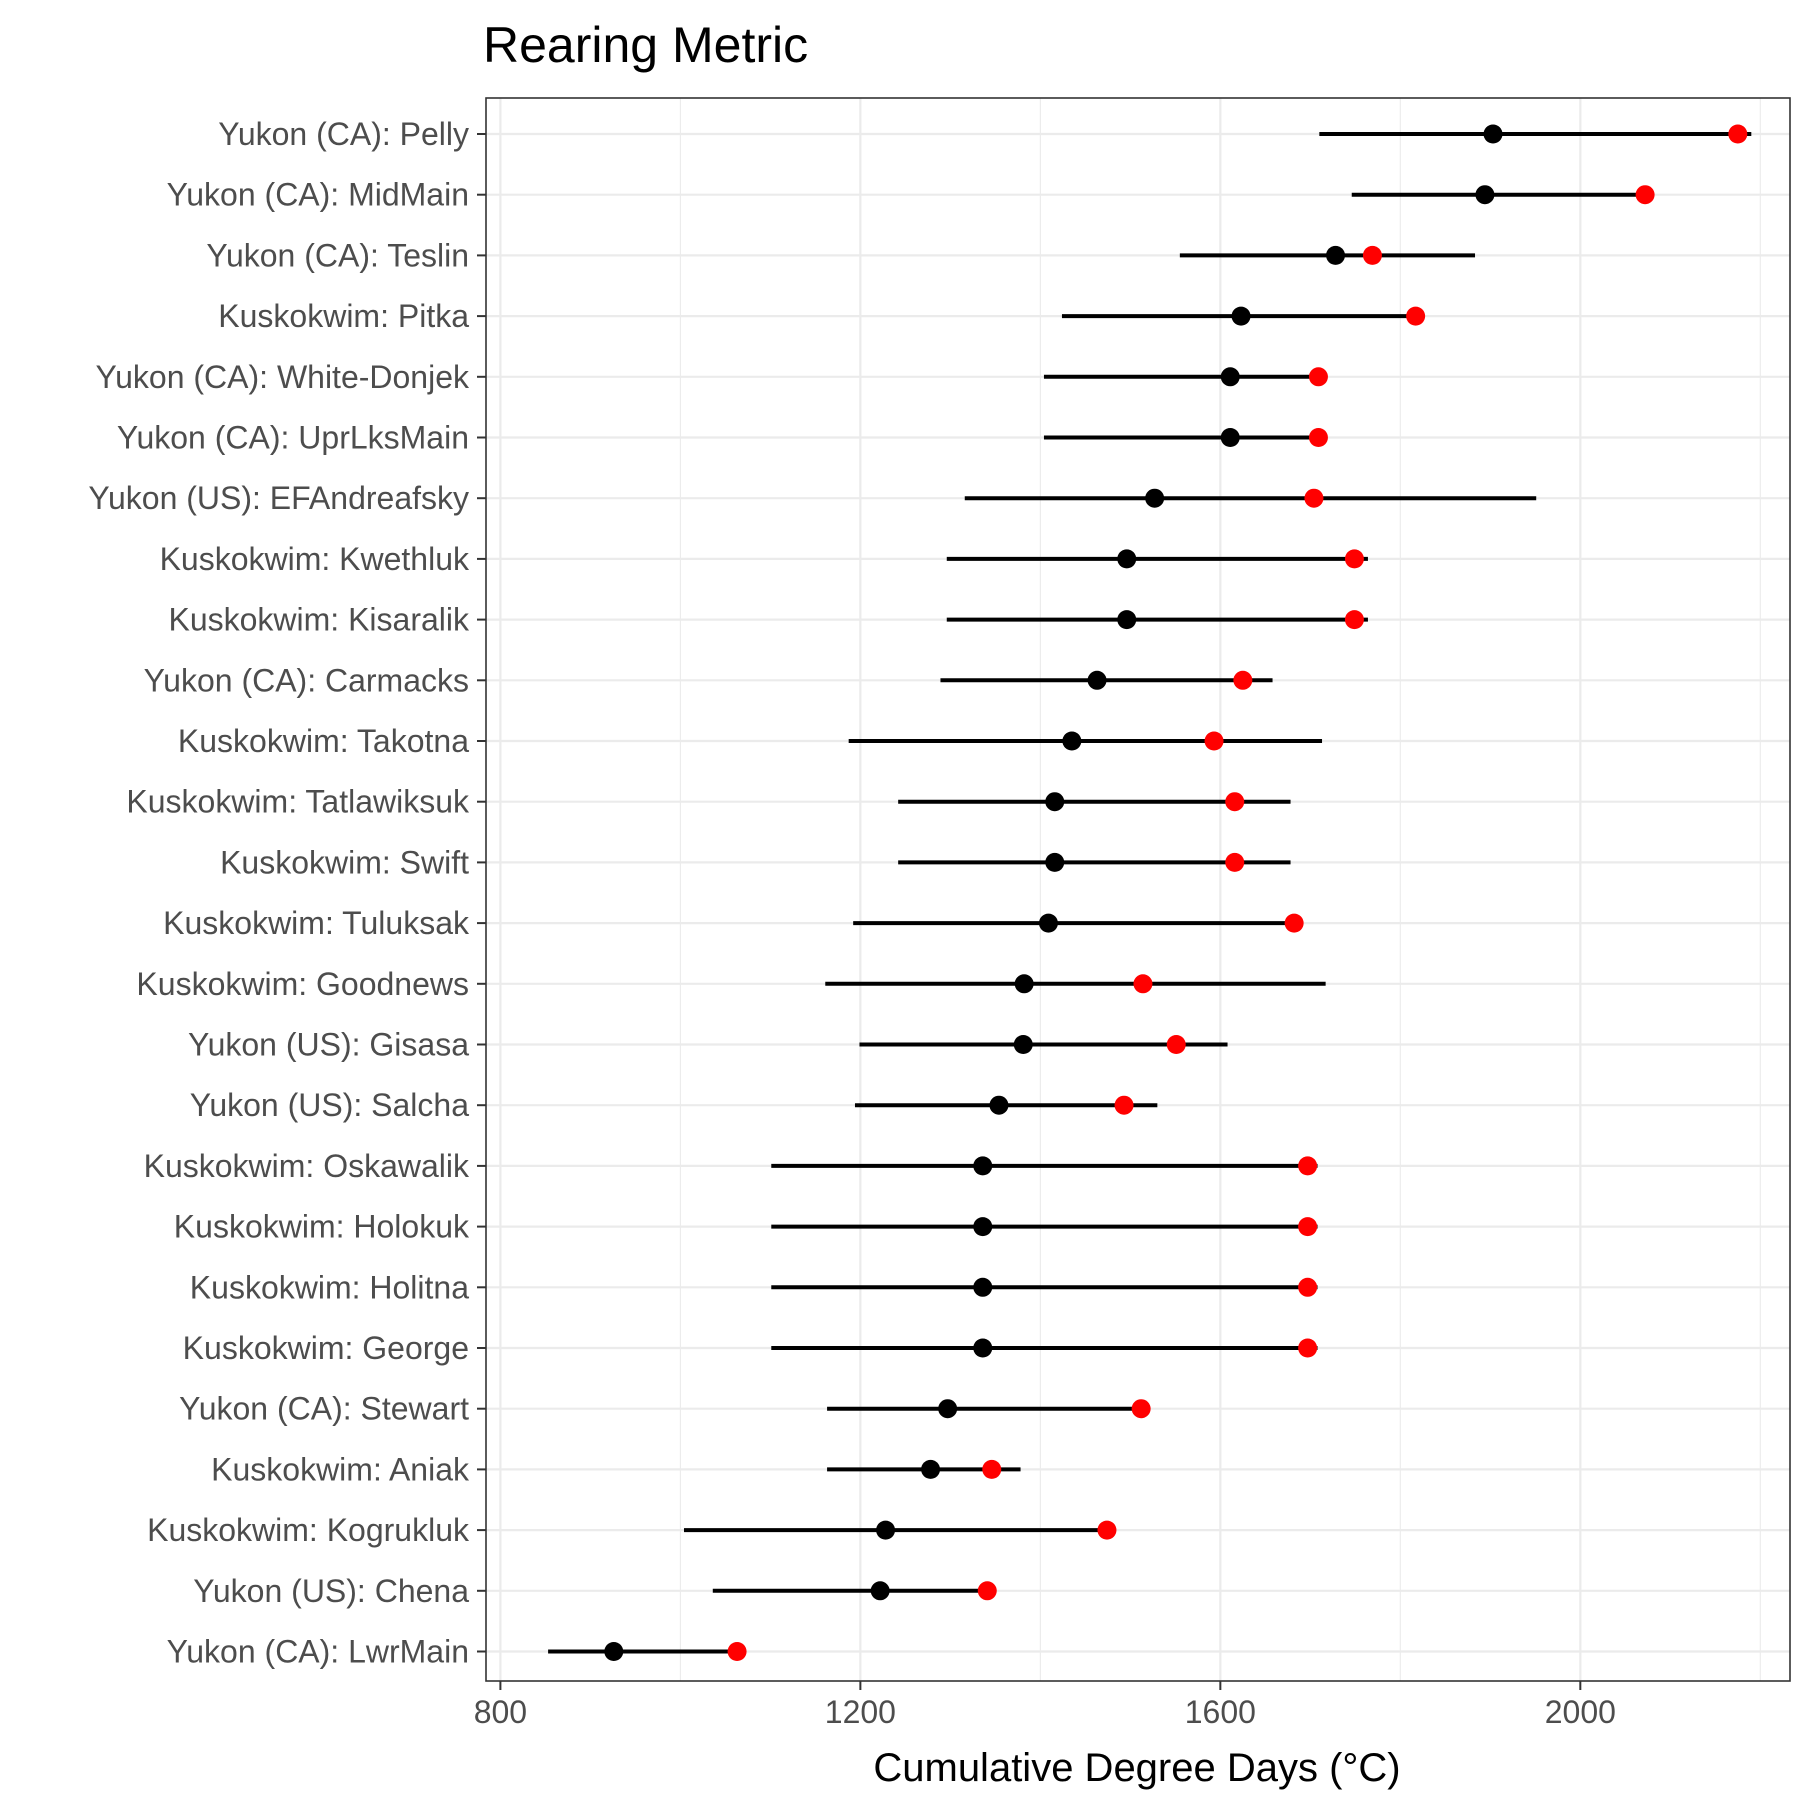  What do you see at coordinates (306, 680) in the screenshot?
I see `y-tick-label: Yukon (CA): Carmacks` at bounding box center [306, 680].